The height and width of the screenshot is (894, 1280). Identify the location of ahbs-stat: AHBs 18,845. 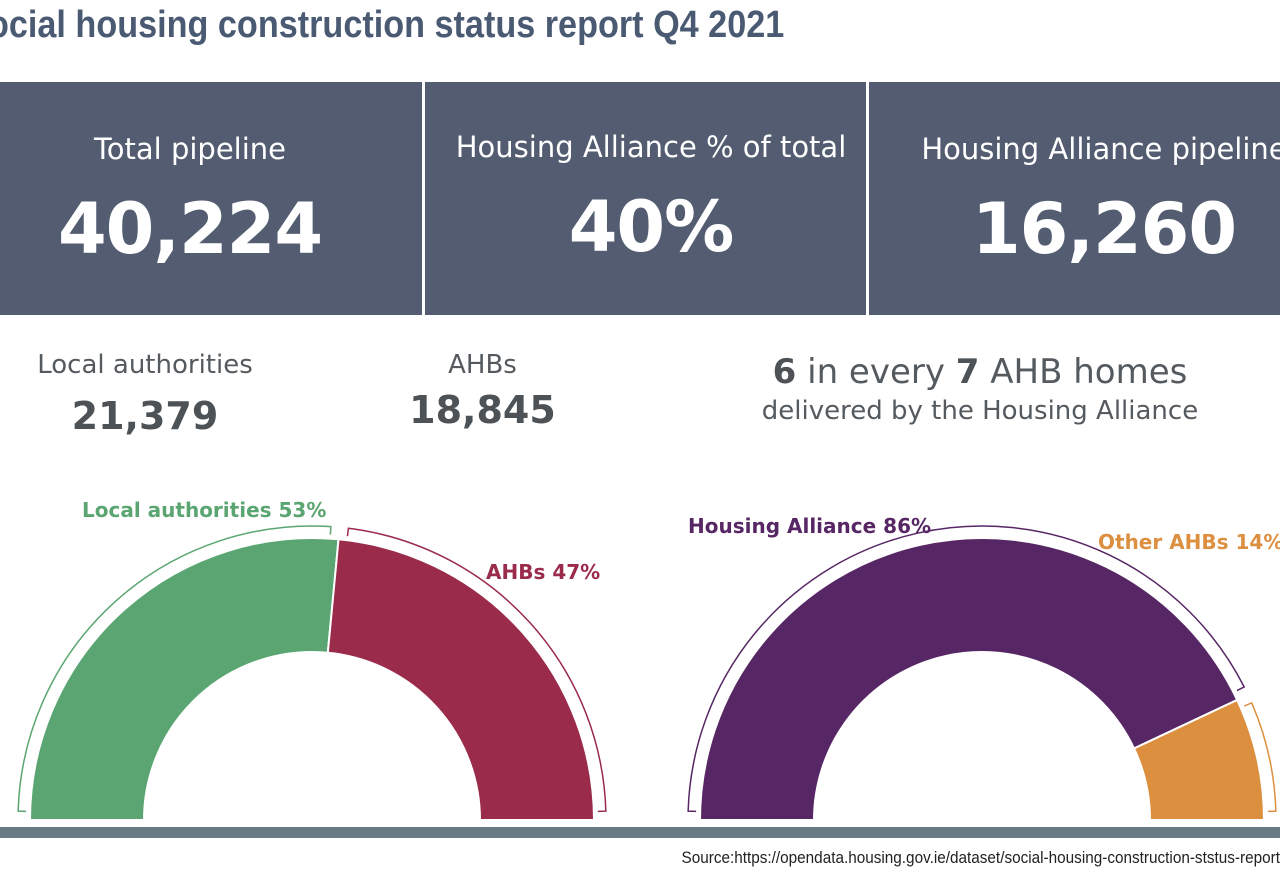
(482, 391).